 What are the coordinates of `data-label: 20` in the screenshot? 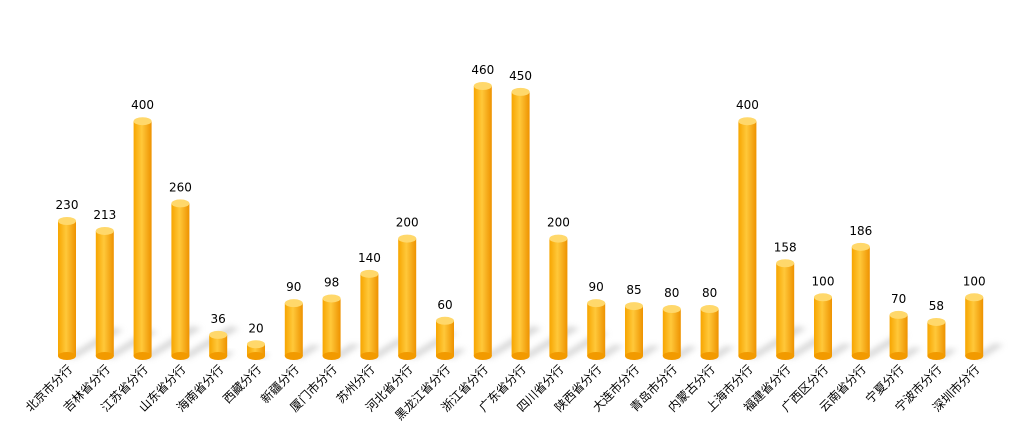 It's located at (255, 328).